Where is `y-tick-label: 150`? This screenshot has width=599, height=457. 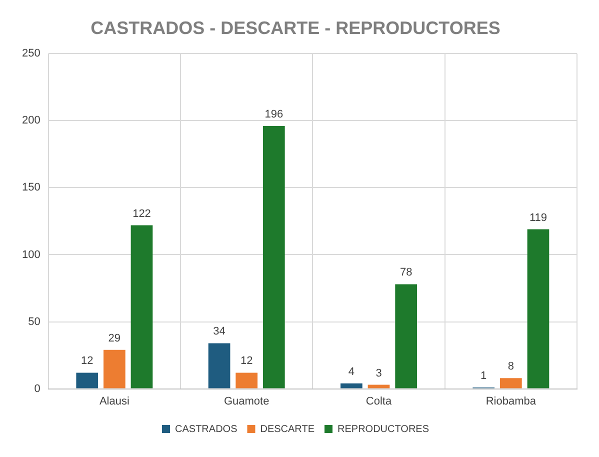 y-tick-label: 150 is located at coordinates (31, 188).